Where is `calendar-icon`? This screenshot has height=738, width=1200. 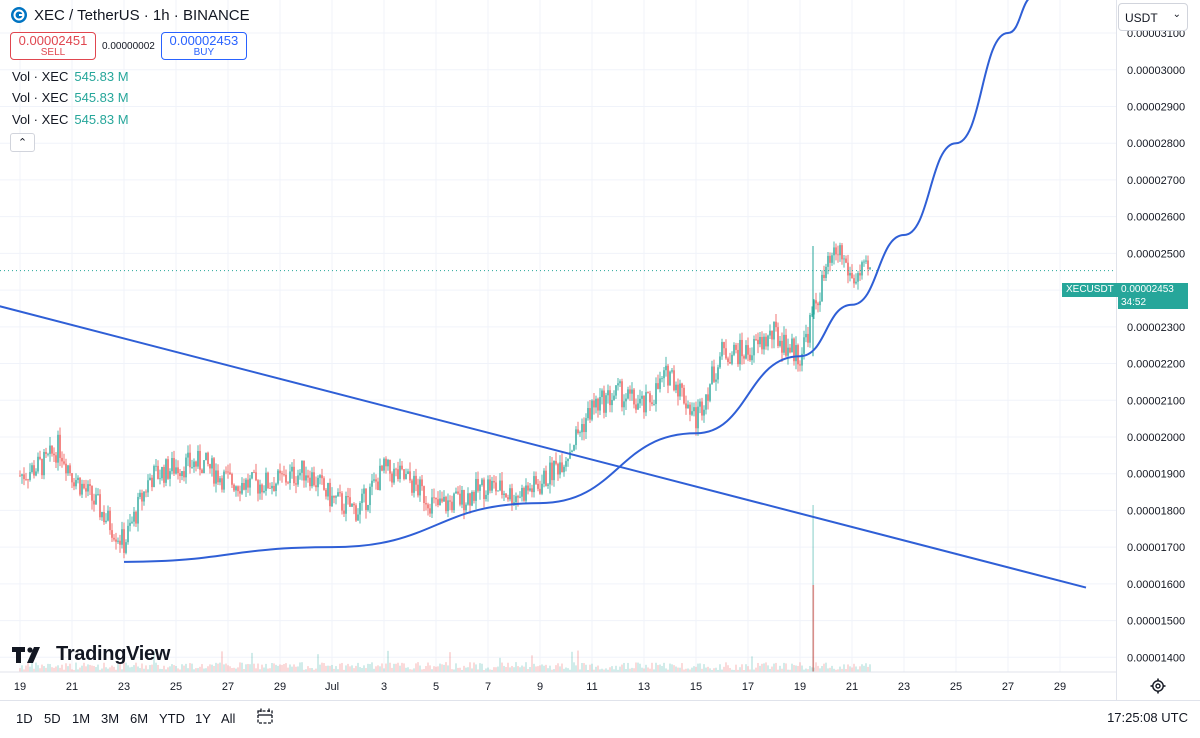
calendar-icon is located at coordinates (265, 716).